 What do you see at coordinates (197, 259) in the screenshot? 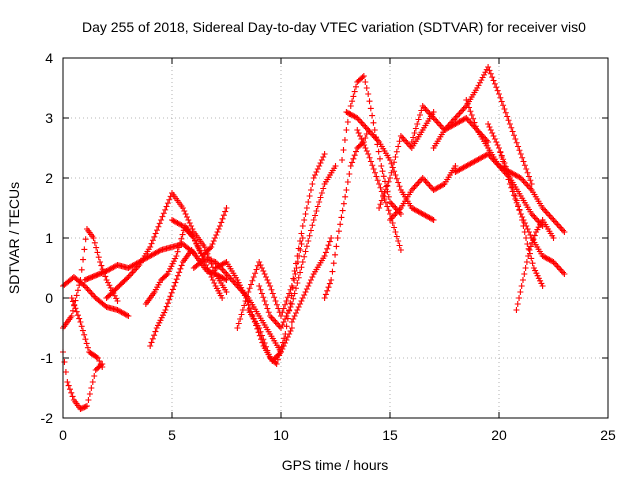
I see `series-sat-i` at bounding box center [197, 259].